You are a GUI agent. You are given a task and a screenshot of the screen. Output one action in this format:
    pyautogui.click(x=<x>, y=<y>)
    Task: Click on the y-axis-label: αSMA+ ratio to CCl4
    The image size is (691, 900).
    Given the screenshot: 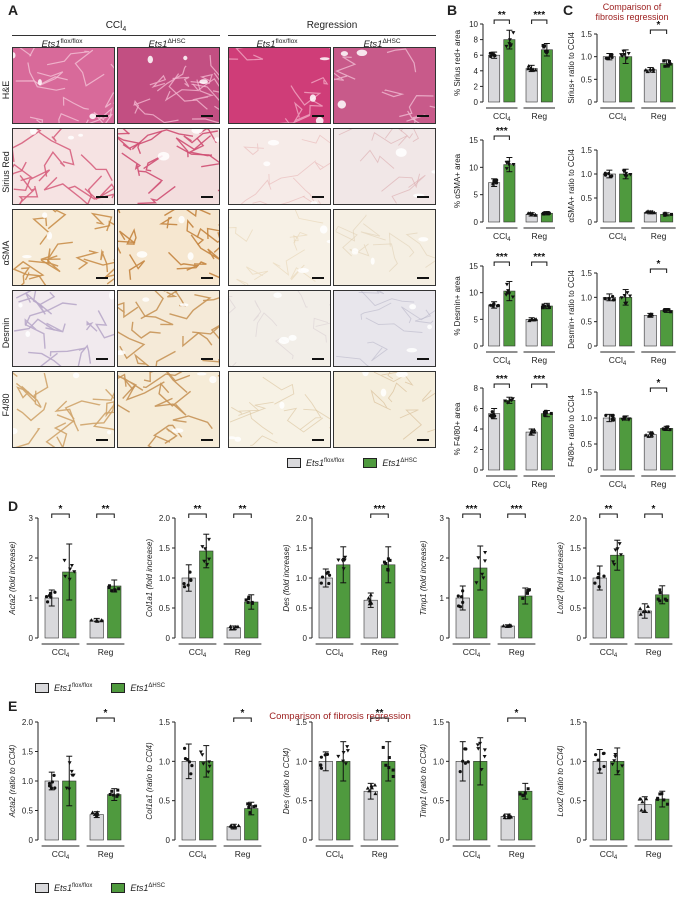 What is the action you would take?
    pyautogui.click(x=571, y=186)
    